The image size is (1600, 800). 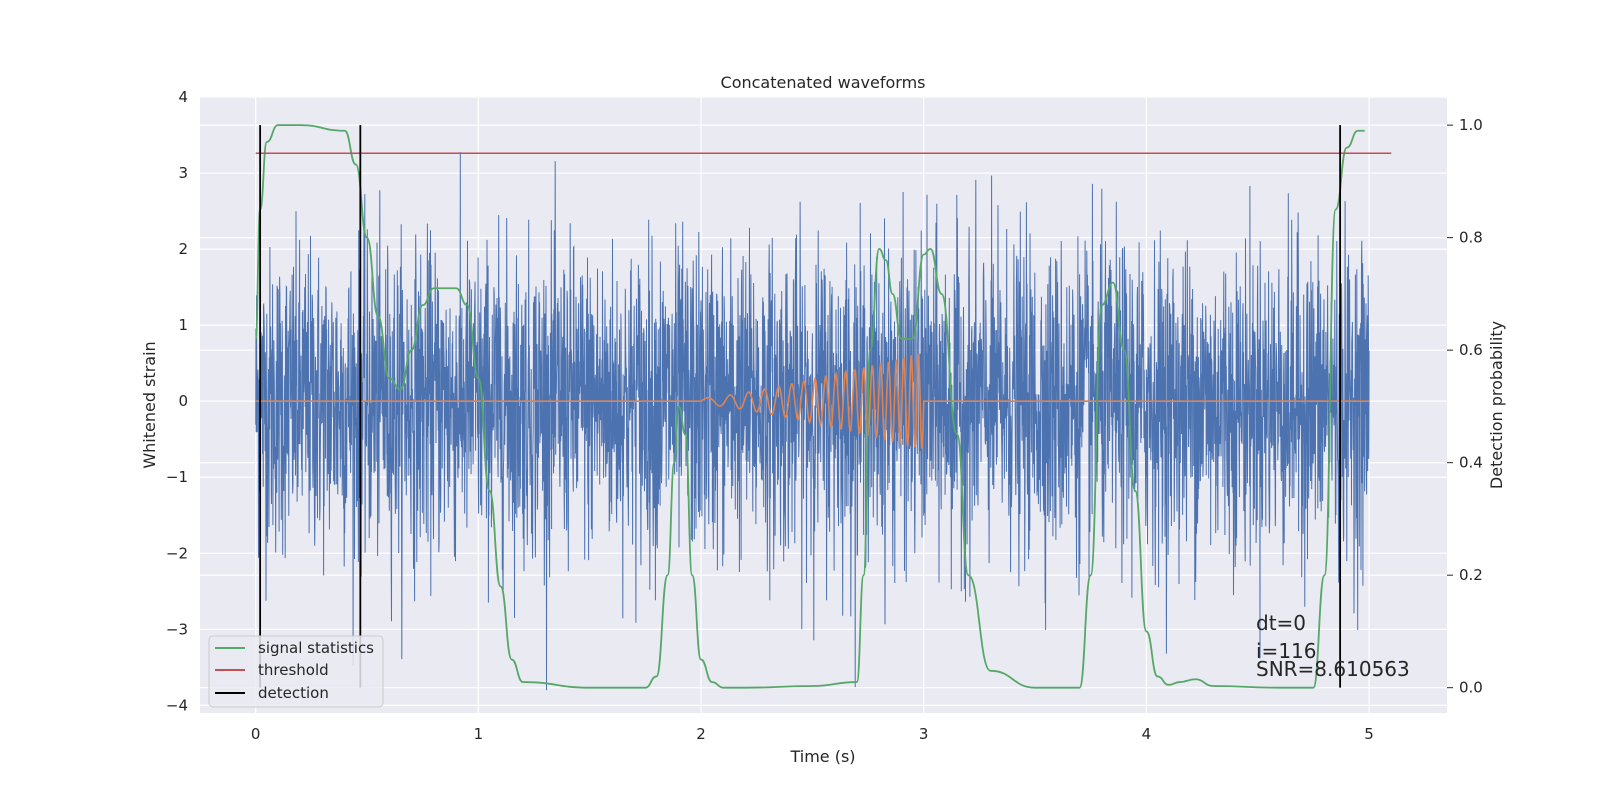 What do you see at coordinates (1471, 238) in the screenshot?
I see `y-tick-label-right: 0.8` at bounding box center [1471, 238].